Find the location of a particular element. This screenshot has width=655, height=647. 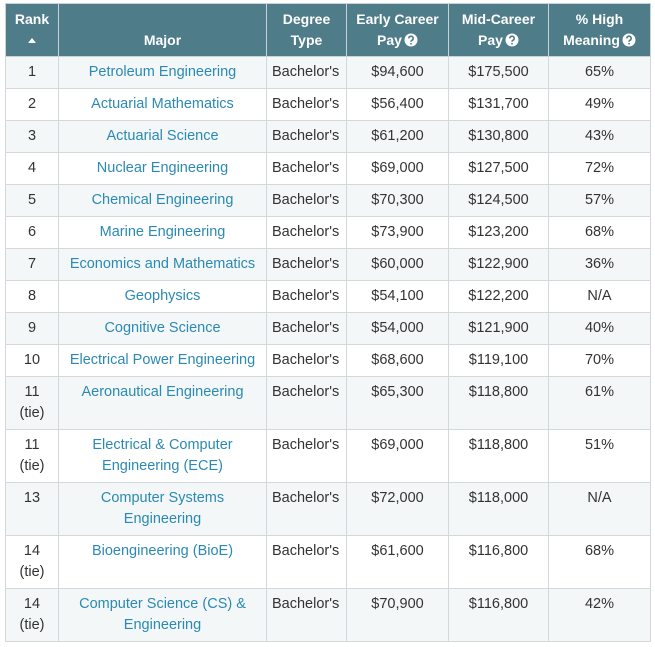

rank-cell: 6 is located at coordinates (32, 232).